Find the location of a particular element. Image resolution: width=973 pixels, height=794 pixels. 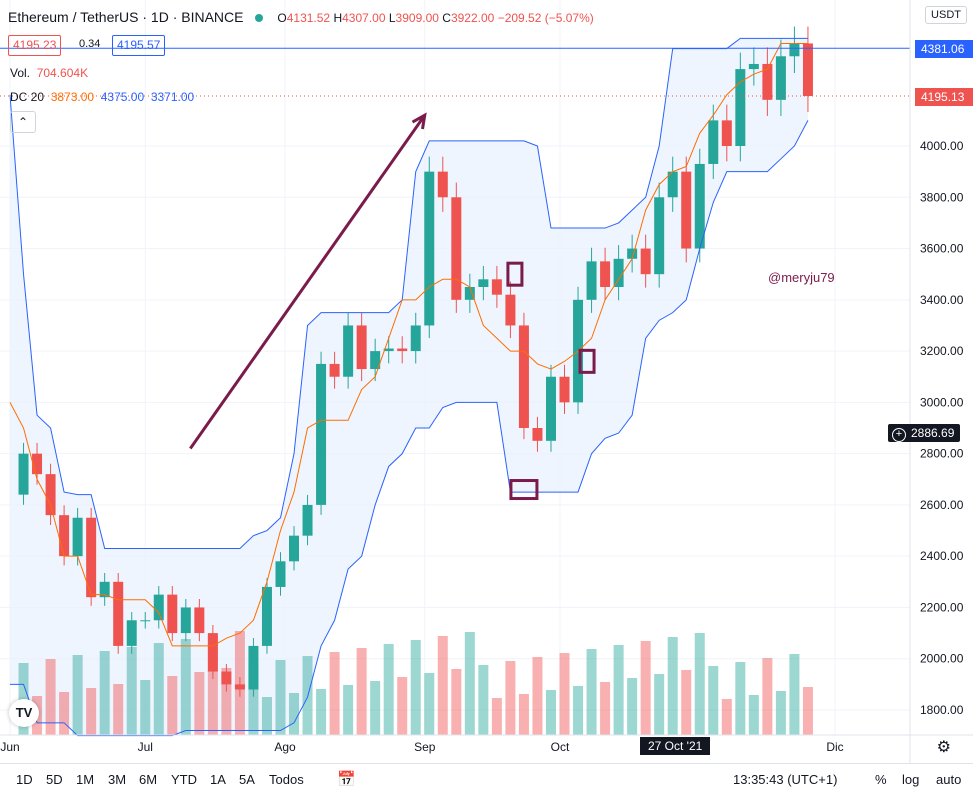

price-tick-label: 3800.00 is located at coordinates (942, 197).